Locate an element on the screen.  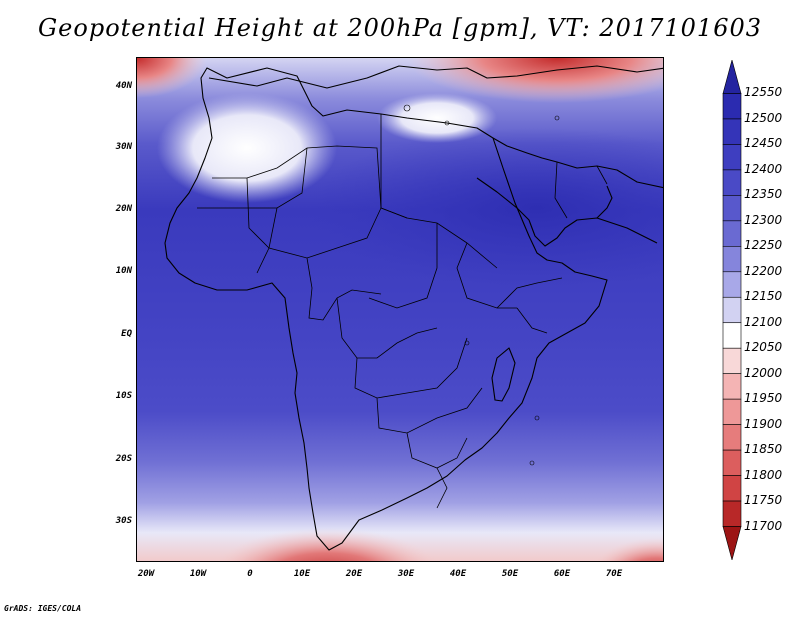
colorbar-tick-label: 11750 is located at coordinates (763, 500).